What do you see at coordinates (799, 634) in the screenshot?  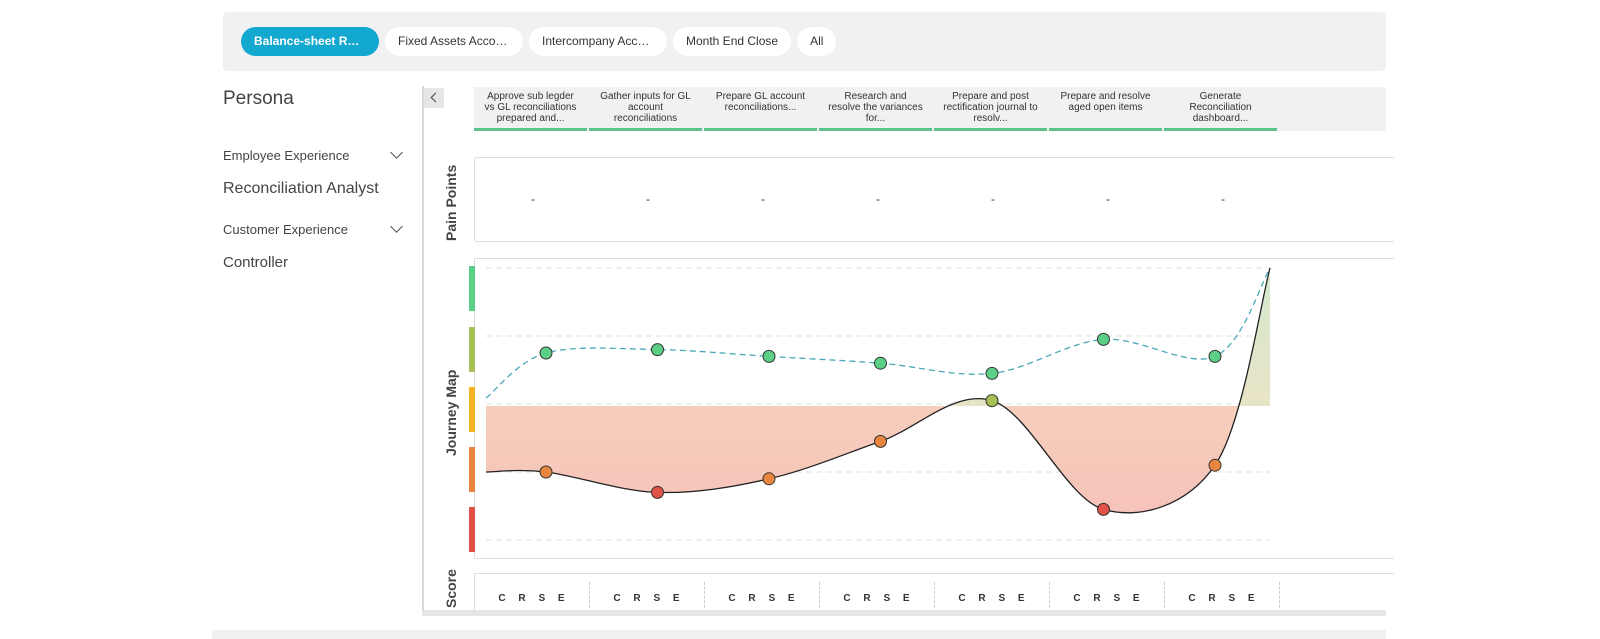 I see `footer-strip` at bounding box center [799, 634].